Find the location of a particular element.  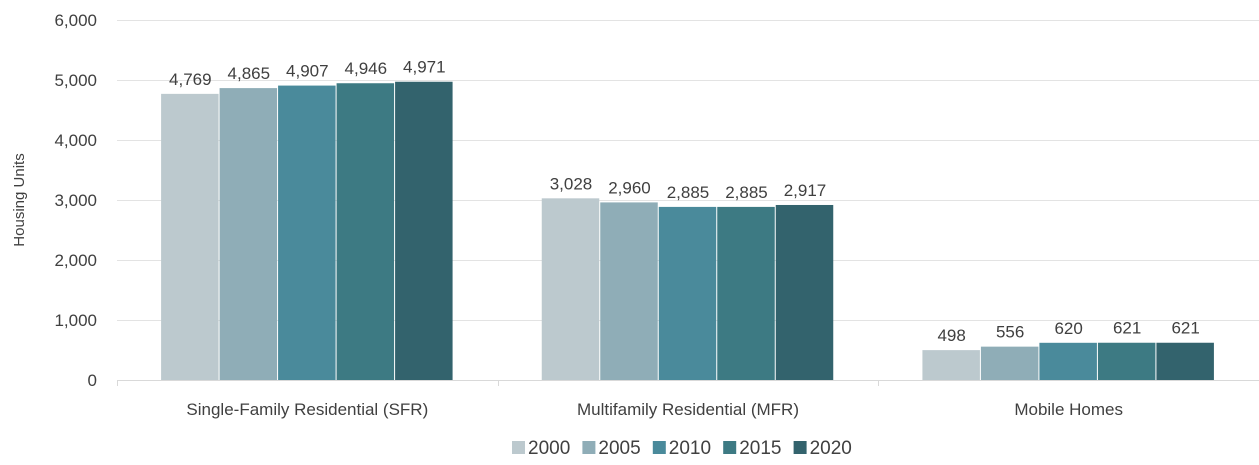

legend-label: 2010 is located at coordinates (690, 448).